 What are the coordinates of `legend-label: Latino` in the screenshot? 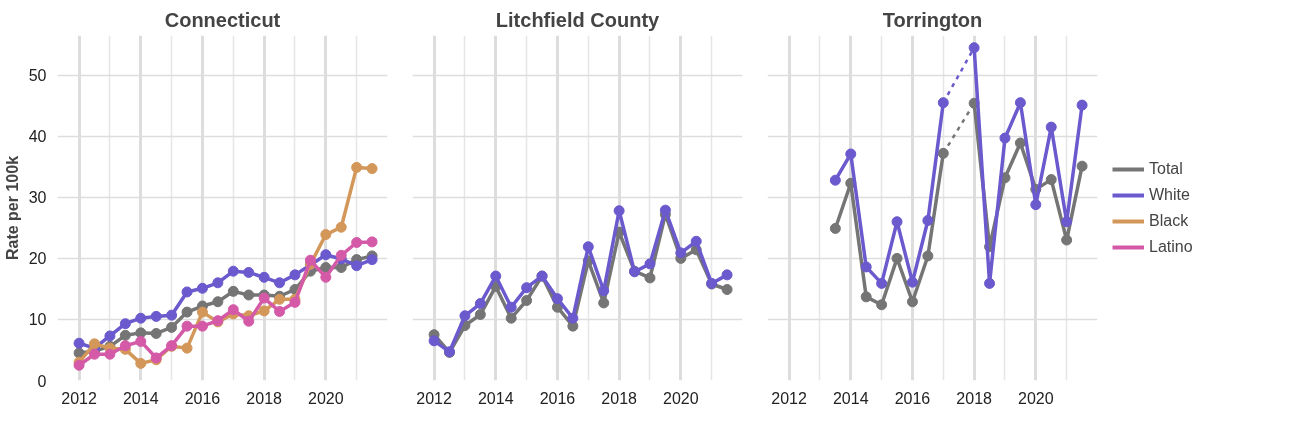 It's located at (1171, 246).